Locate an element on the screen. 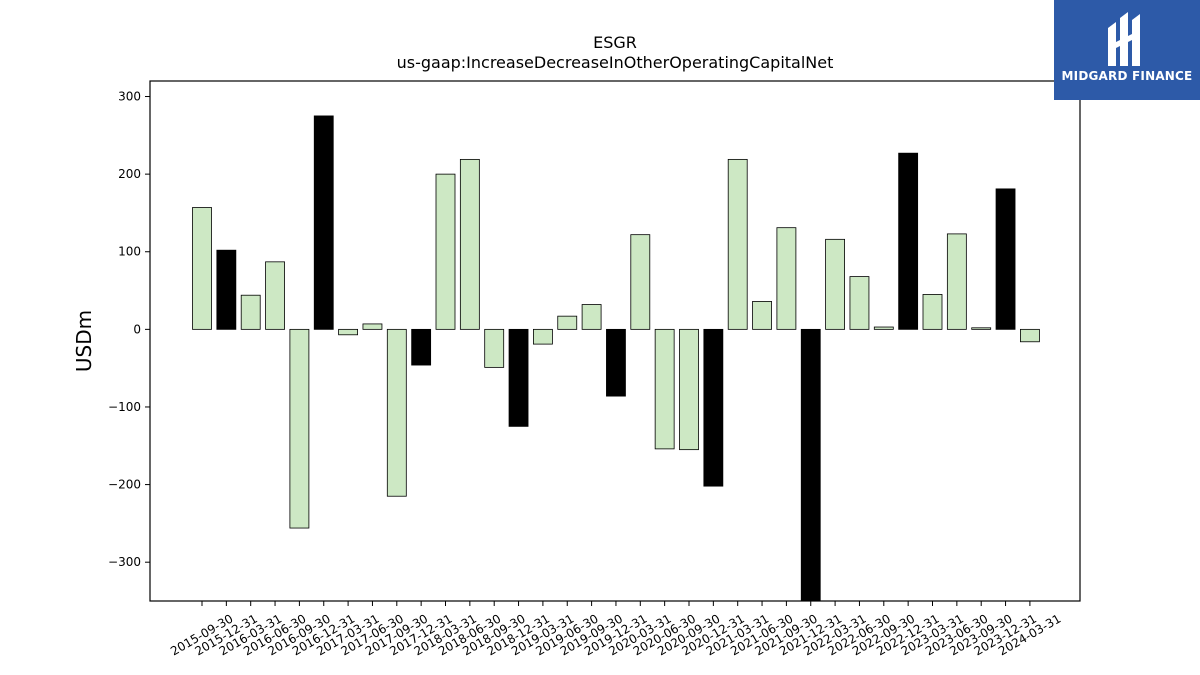  logo-text: MIDGARD FINANCE is located at coordinates (1127, 76).